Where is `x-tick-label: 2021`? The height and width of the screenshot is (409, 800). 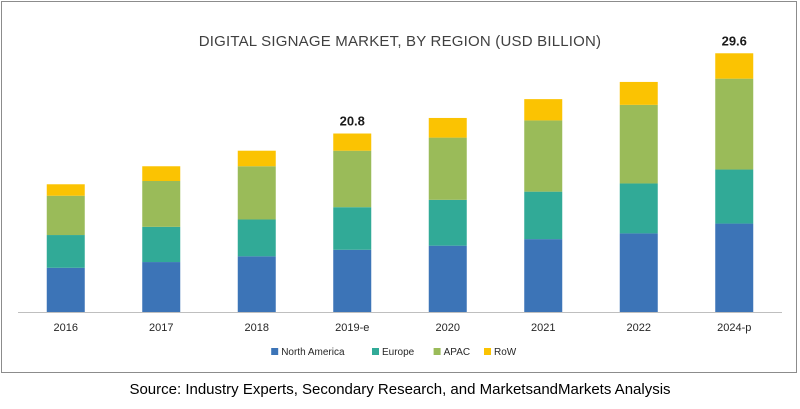
x-tick-label: 2021 is located at coordinates (543, 328).